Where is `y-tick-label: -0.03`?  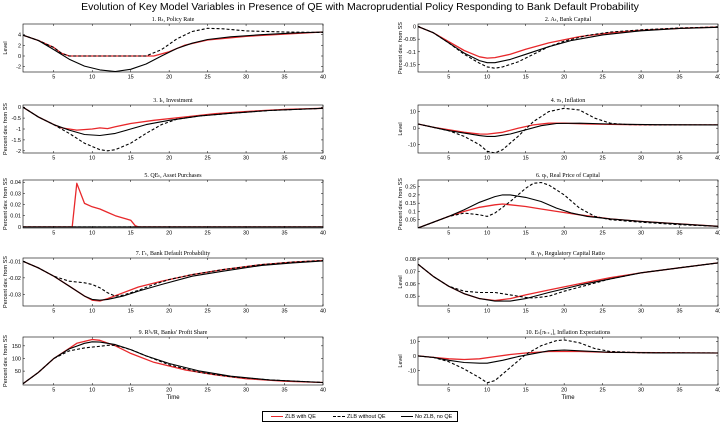
y-tick-label: -0.03 is located at coordinates (14, 295).